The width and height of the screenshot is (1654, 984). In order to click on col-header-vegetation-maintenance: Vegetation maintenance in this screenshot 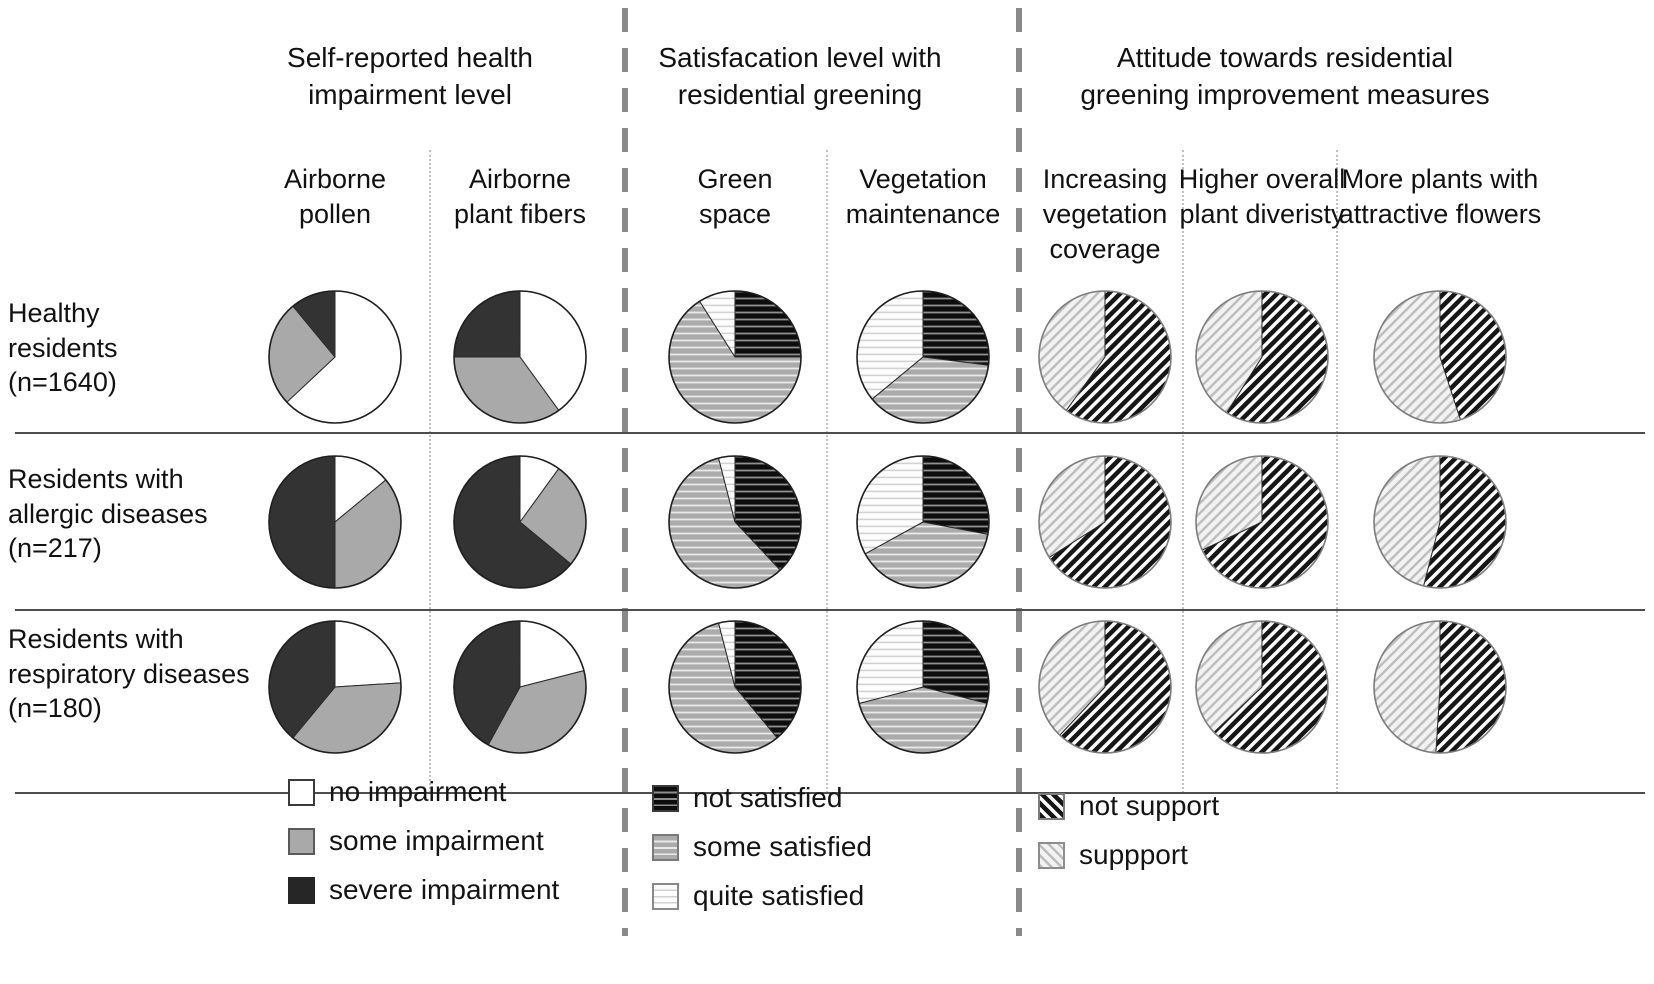, I will do `click(923, 197)`.